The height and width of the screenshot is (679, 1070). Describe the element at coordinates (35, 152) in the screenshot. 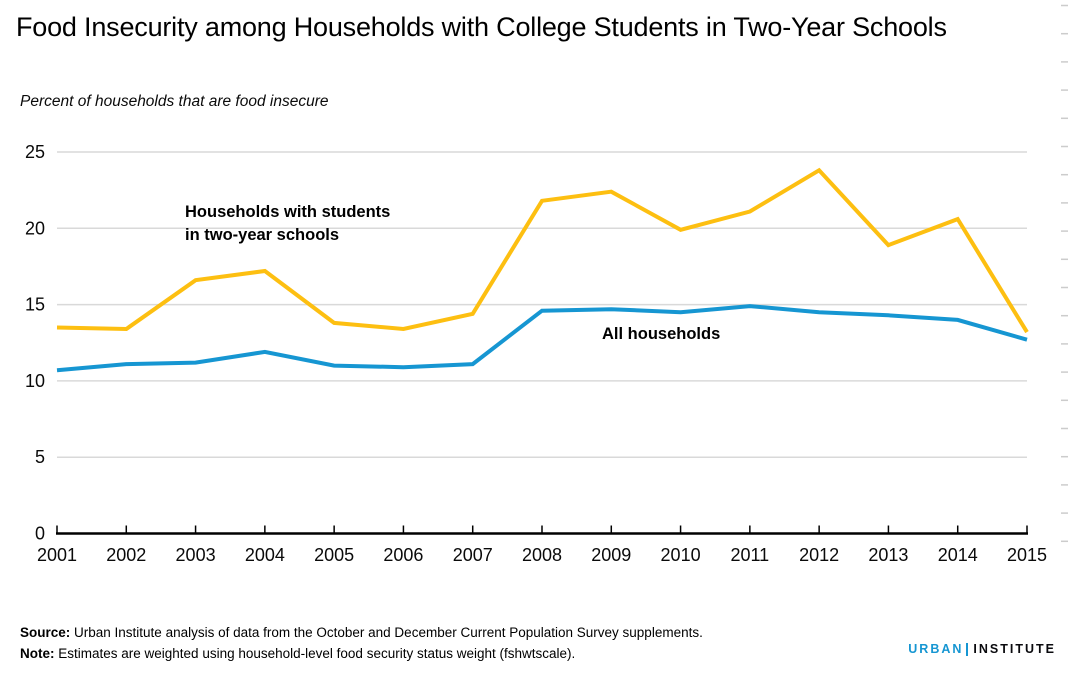

I see `y-tick-label-25: 25` at that location.